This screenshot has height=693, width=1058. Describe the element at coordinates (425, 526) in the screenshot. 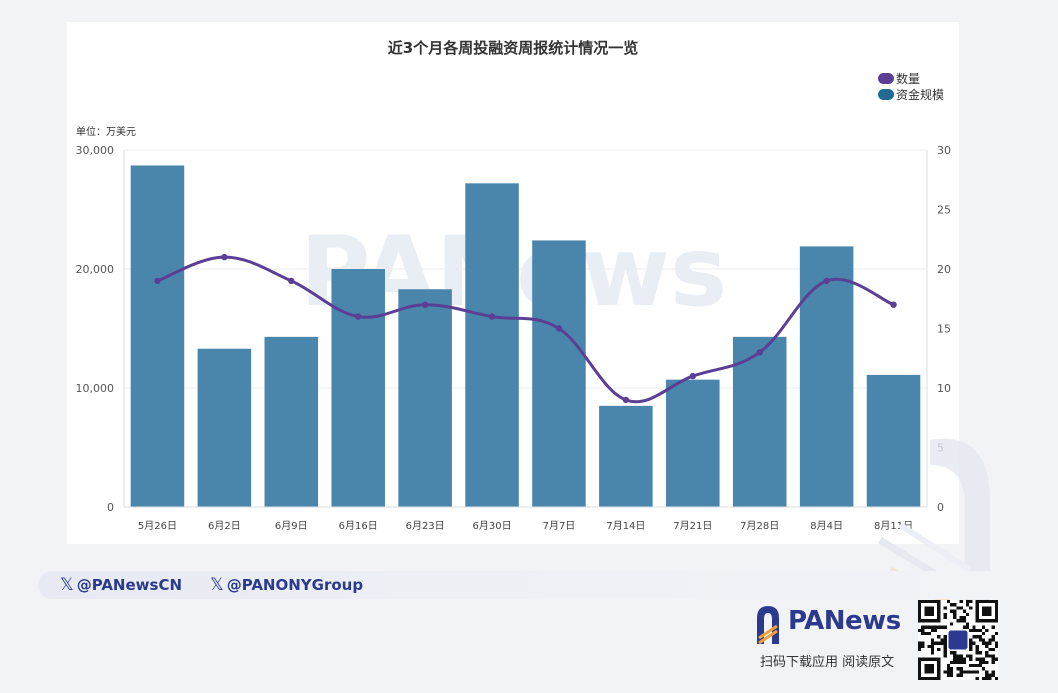

I see `x-tick-label: 6月23日` at that location.